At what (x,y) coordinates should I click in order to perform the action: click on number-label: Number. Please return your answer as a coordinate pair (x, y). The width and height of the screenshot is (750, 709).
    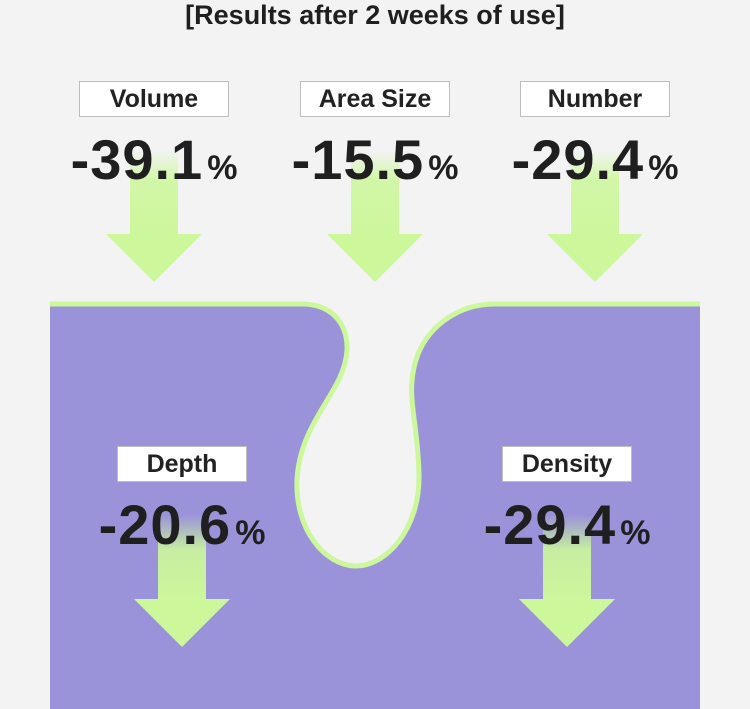
    Looking at the image, I should click on (595, 99).